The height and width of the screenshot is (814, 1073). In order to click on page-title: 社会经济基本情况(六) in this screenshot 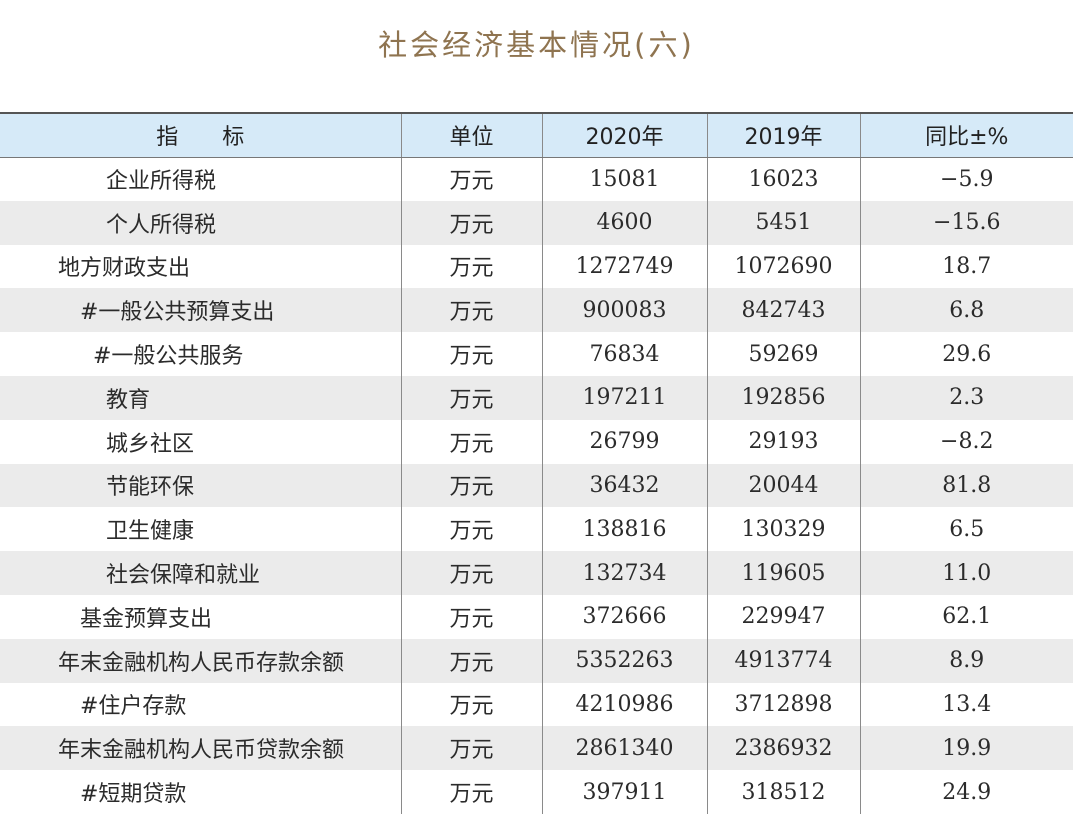, I will do `click(536, 45)`.